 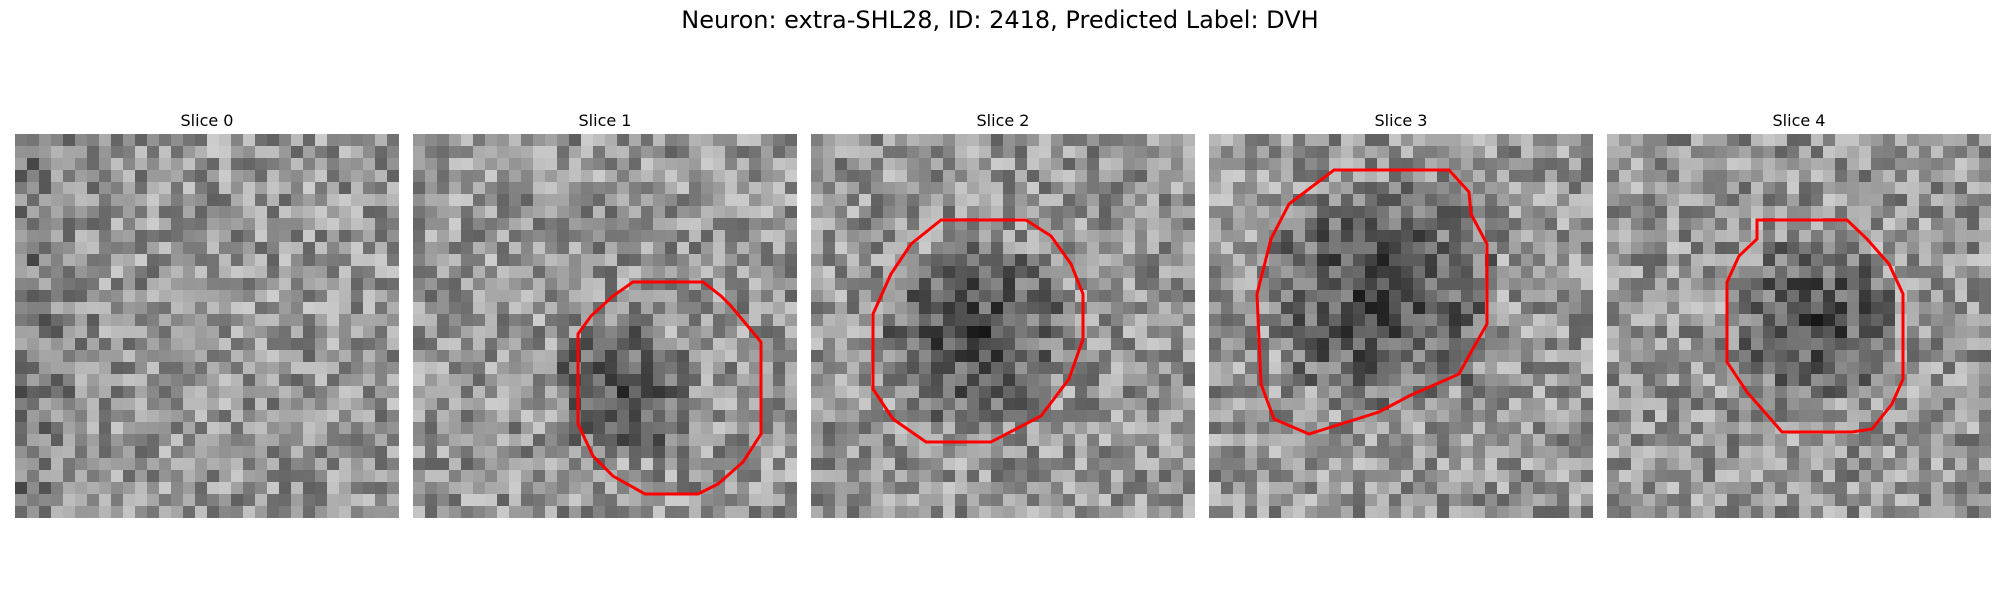 I want to click on slice-title-3: Slice 3, so click(x=1401, y=120).